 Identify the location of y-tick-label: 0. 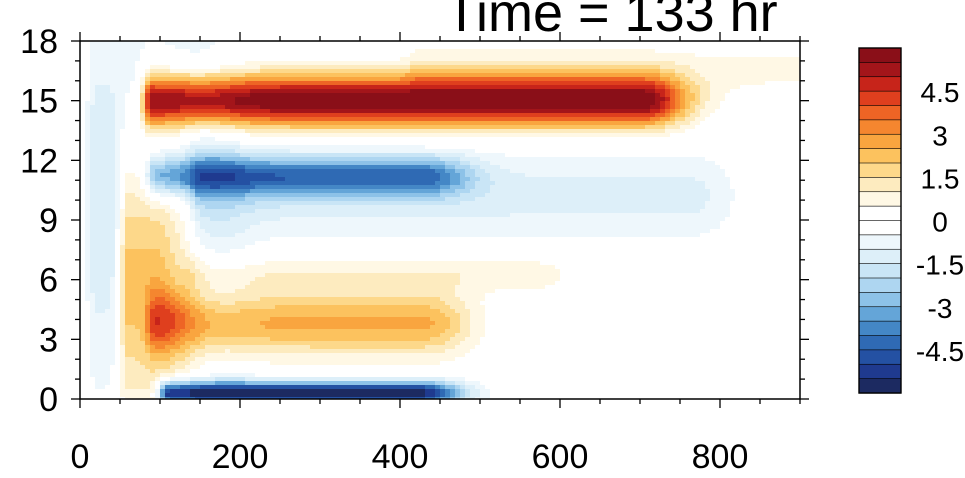
(48, 400).